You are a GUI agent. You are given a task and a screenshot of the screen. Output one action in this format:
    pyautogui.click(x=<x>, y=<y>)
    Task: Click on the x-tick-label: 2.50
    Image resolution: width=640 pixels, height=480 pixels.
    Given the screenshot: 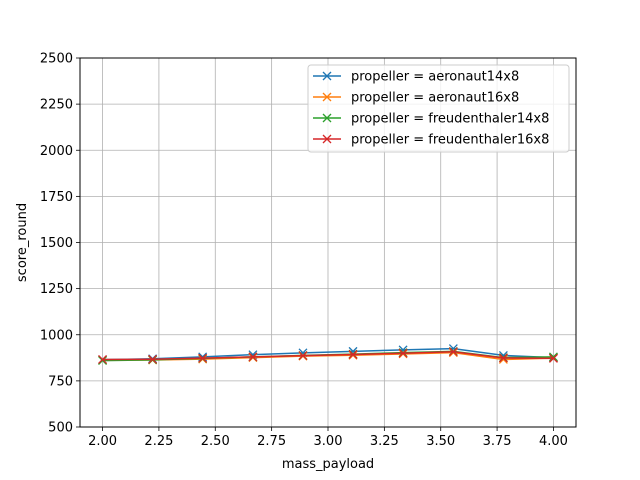 What is the action you would take?
    pyautogui.click(x=215, y=441)
    